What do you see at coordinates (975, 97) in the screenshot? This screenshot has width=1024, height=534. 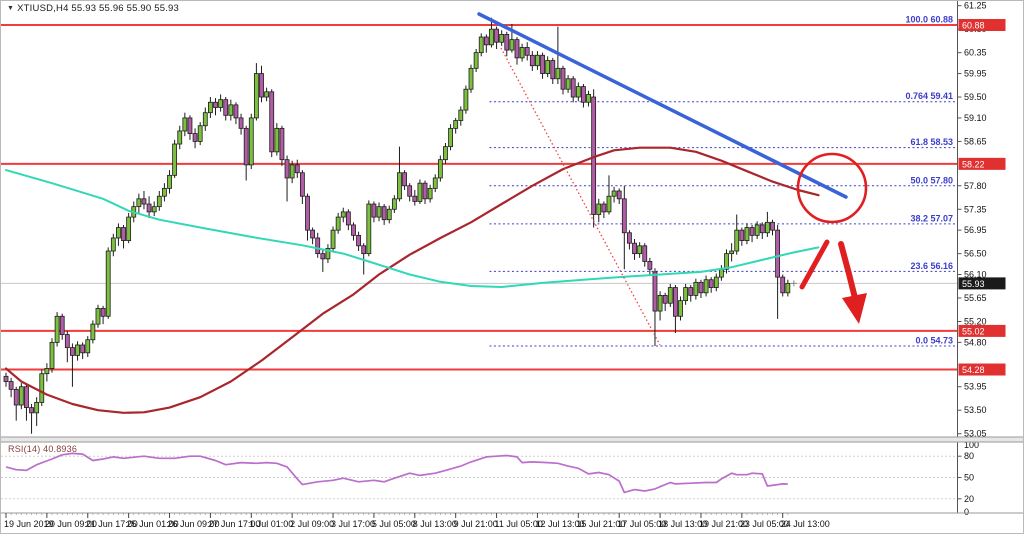 I see `price-axis-label: 59.50` at bounding box center [975, 97].